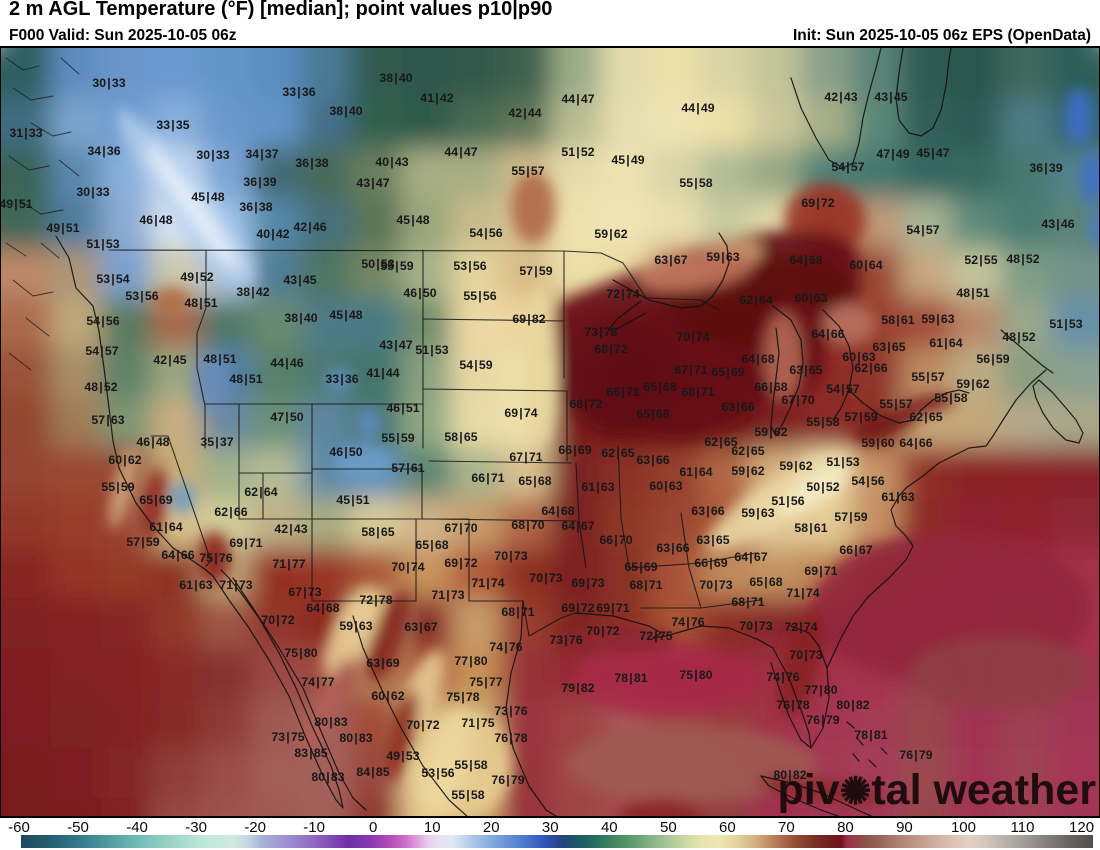  What do you see at coordinates (420, 627) in the screenshot?
I see `svg-text: 63|67` at bounding box center [420, 627].